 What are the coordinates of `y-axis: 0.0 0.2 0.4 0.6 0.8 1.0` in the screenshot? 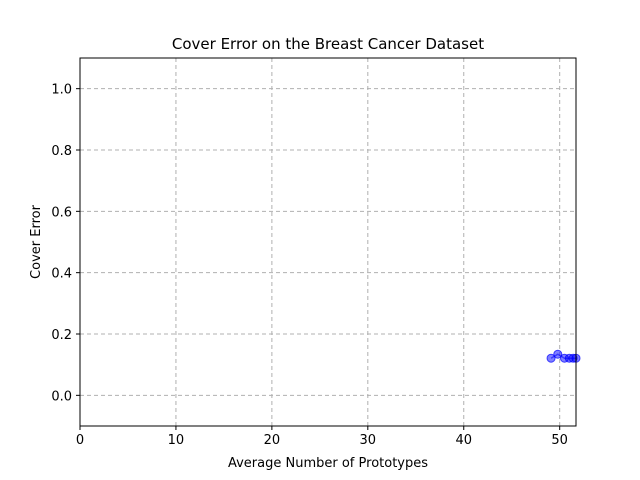 It's located at (65, 243).